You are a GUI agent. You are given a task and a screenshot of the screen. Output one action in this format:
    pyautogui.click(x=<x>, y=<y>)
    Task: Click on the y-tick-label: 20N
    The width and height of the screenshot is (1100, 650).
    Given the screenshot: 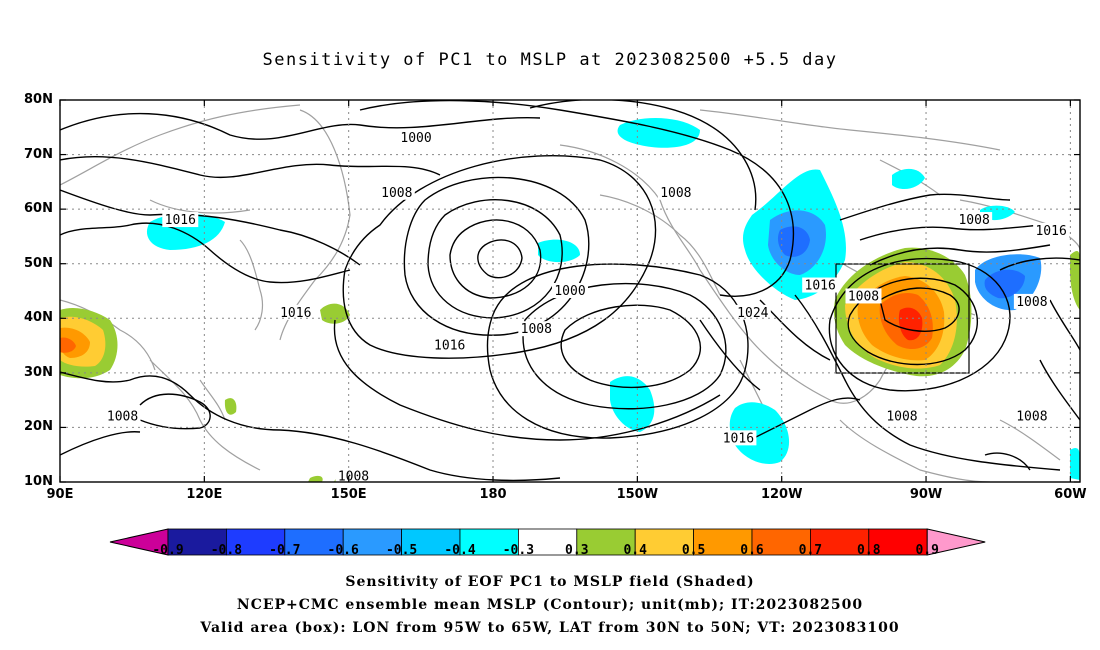 What is the action you would take?
    pyautogui.click(x=38, y=427)
    